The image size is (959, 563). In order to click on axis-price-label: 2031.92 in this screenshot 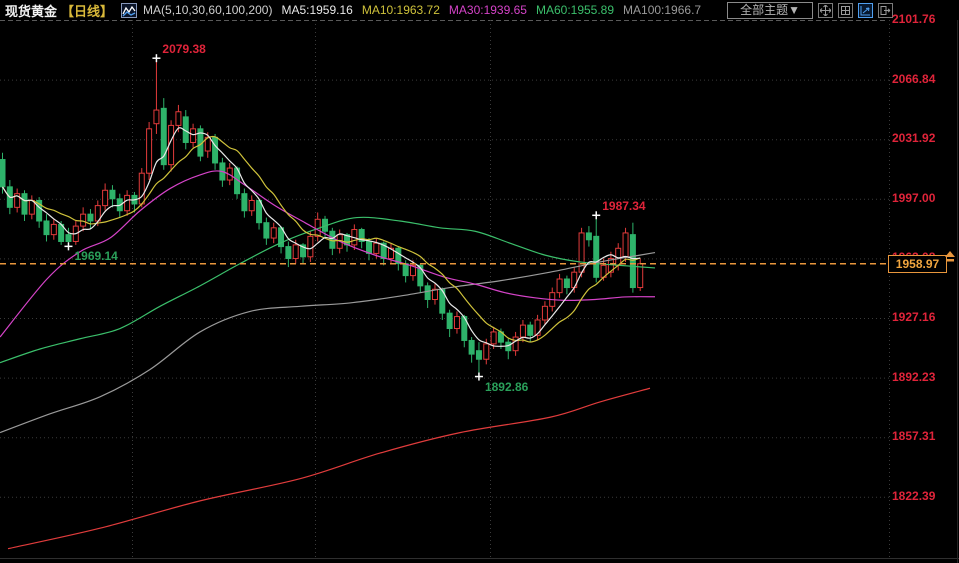, I will do `click(914, 138)`.